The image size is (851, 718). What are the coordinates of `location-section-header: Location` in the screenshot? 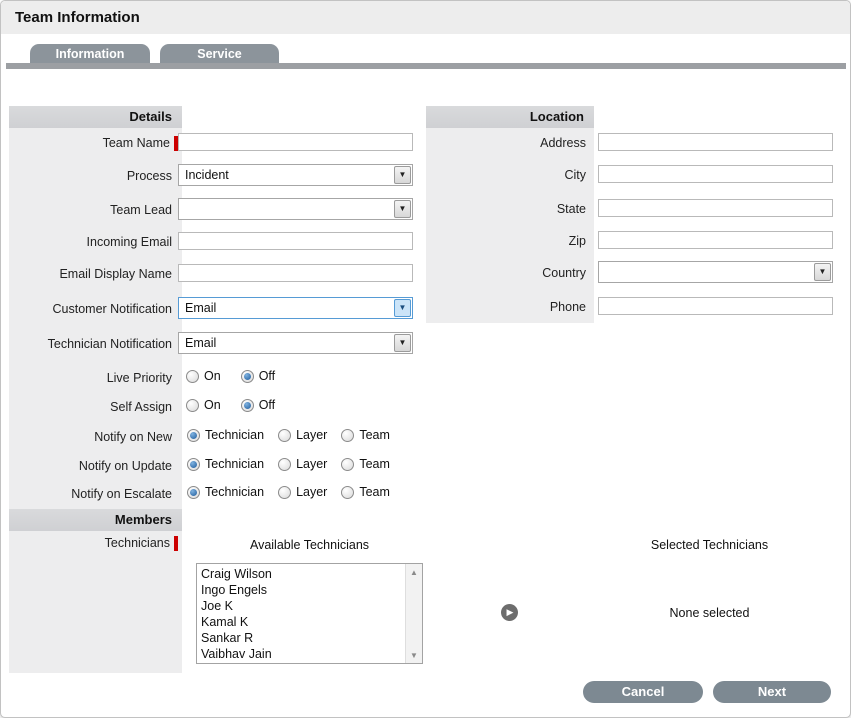 It's located at (510, 117).